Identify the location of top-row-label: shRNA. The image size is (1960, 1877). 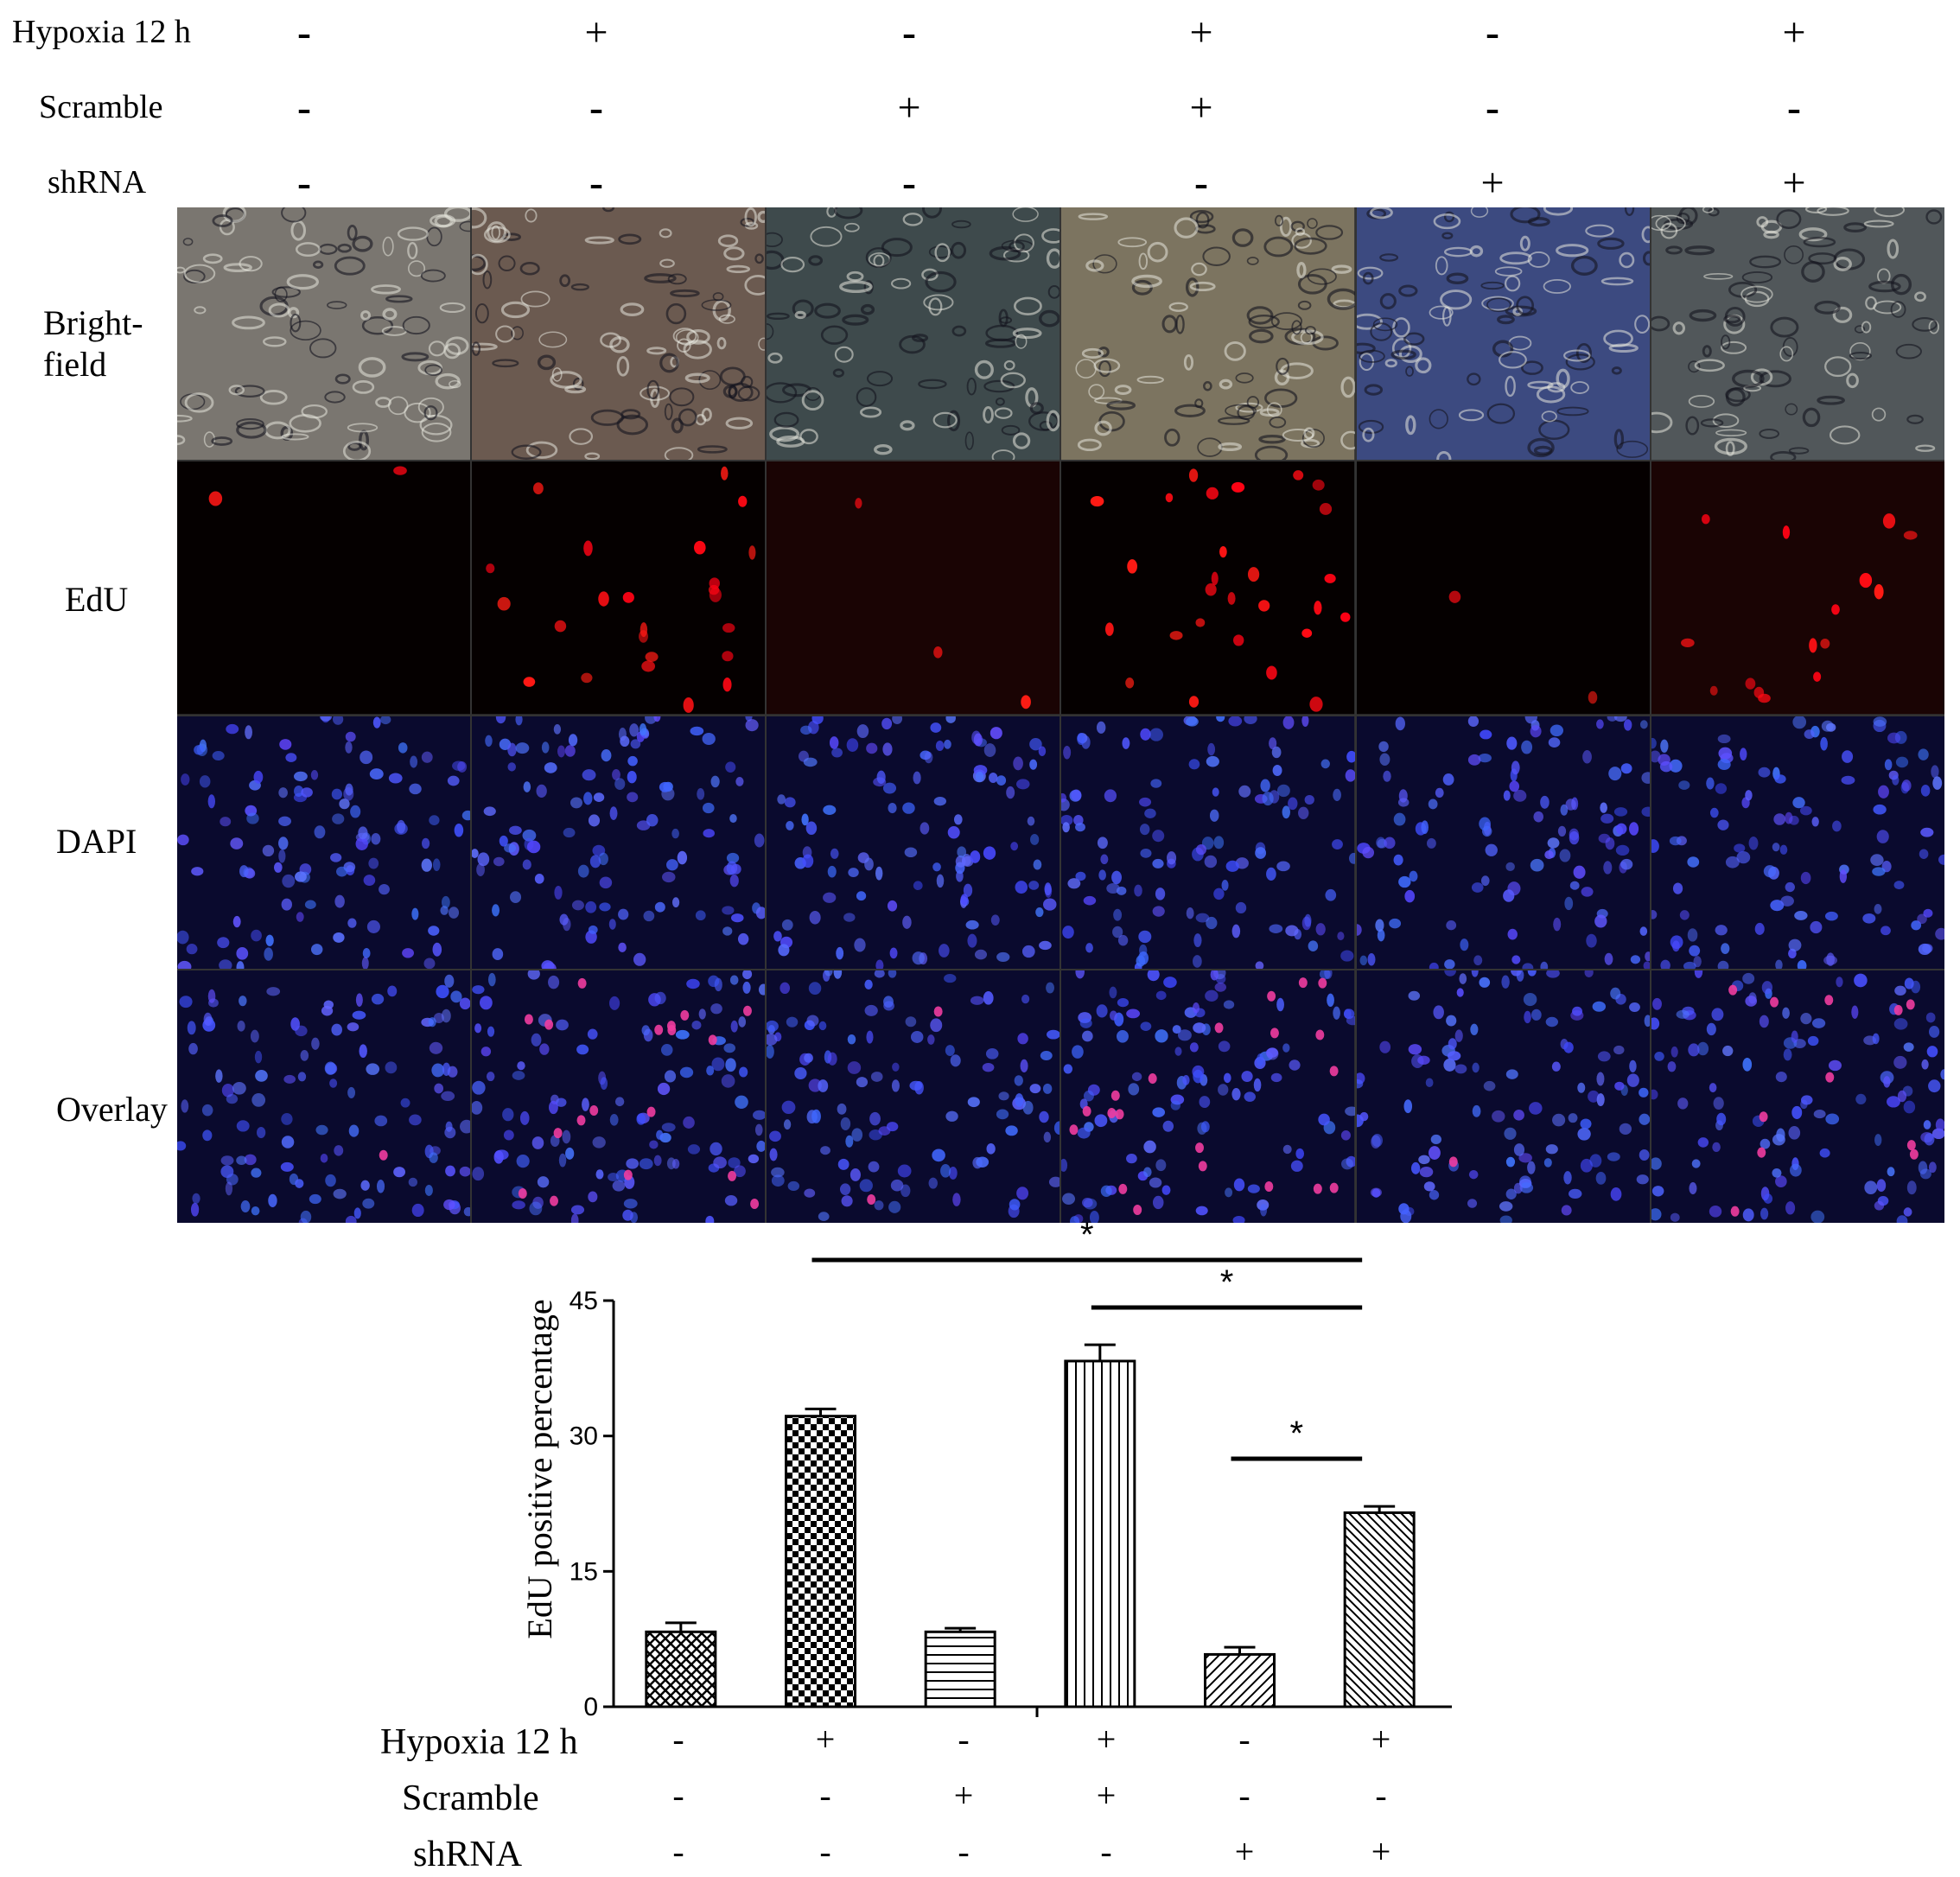
(97, 182).